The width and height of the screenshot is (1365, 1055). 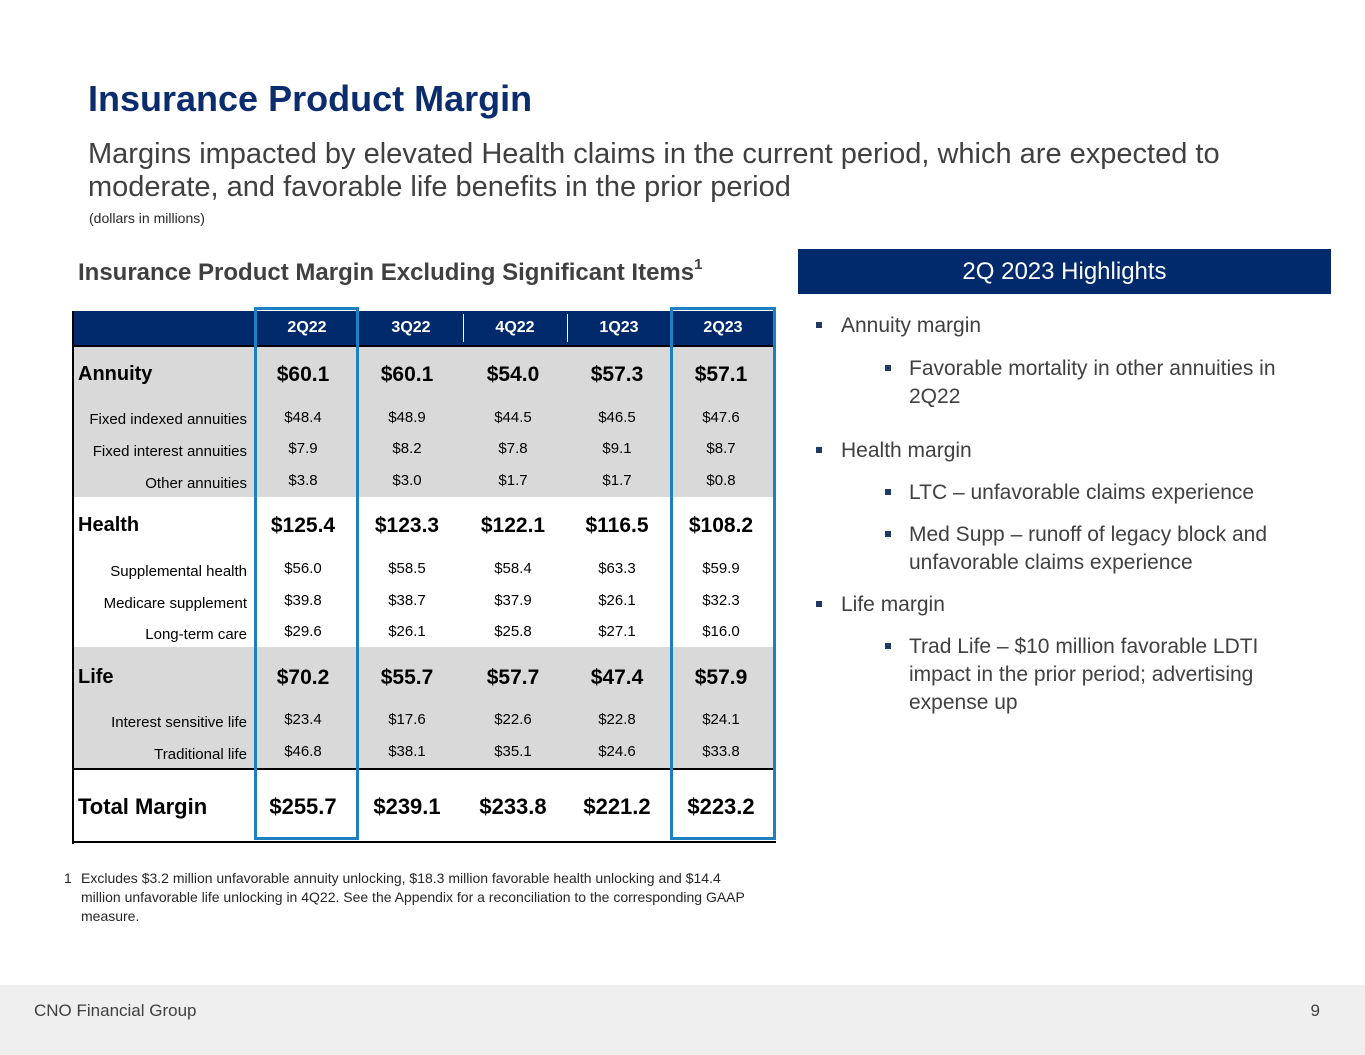 I want to click on table-cell: $24.1, so click(x=721, y=719).